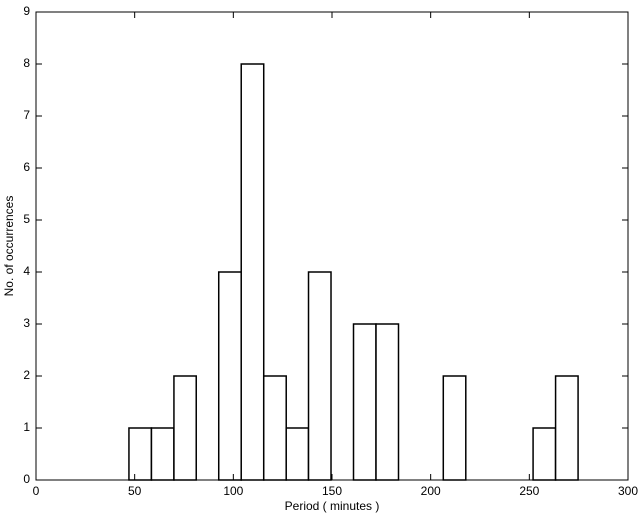 This screenshot has height=518, width=644. Describe the element at coordinates (9, 246) in the screenshot. I see `y-axis-label: No. of occurrences` at that location.